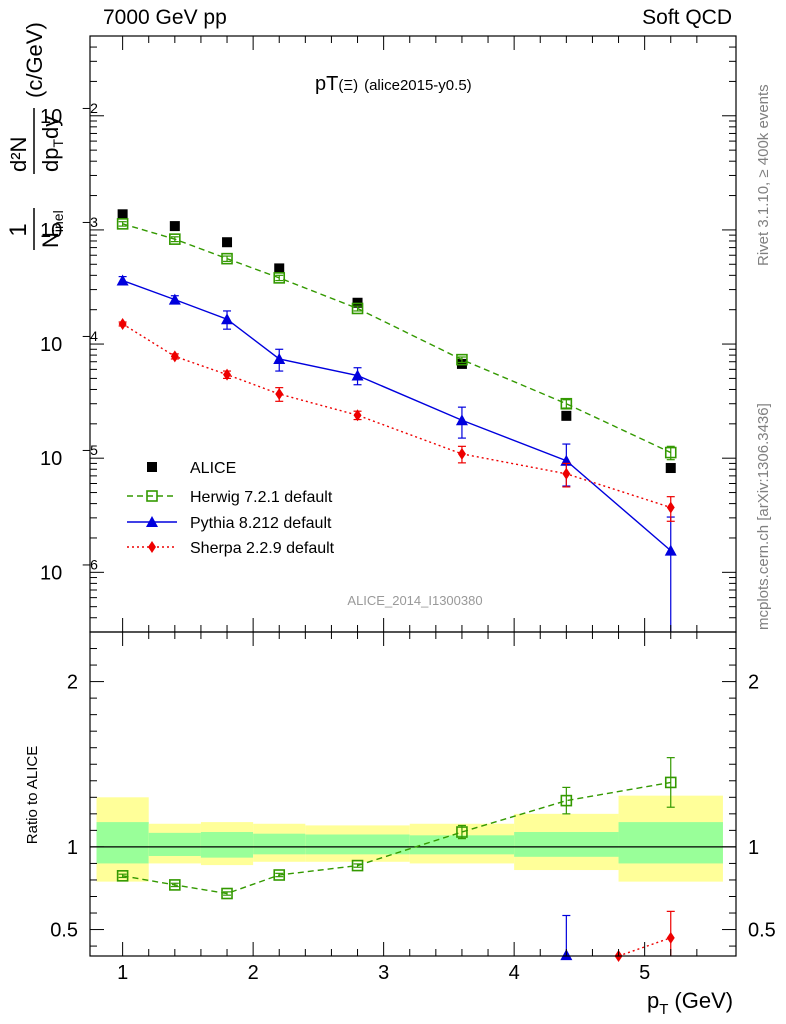 This screenshot has width=786, height=1024. What do you see at coordinates (72, 848) in the screenshot?
I see `ratio-y-tick-label: 1` at bounding box center [72, 848].